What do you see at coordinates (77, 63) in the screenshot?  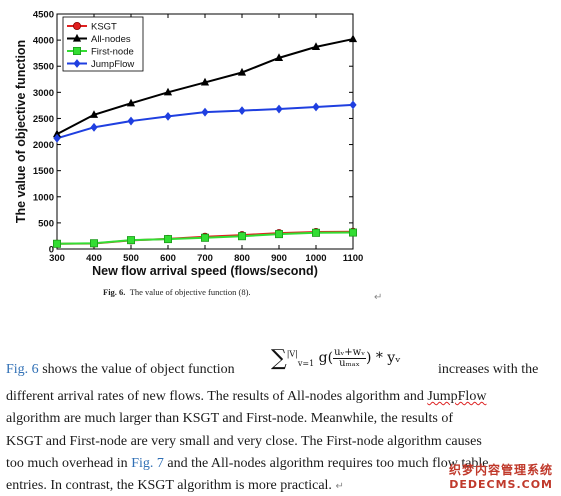 I see `legend-marker-jumpflow` at bounding box center [77, 63].